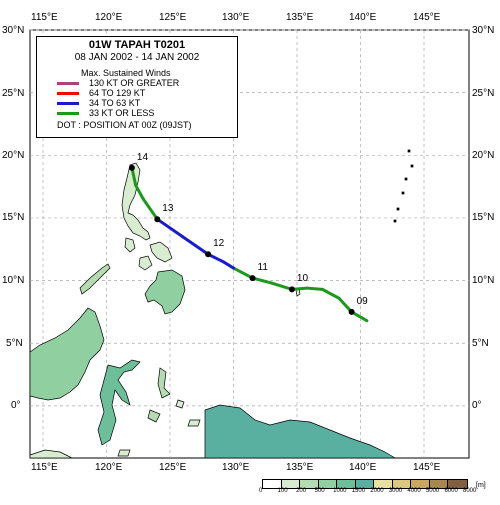 The height and width of the screenshot is (505, 500). Describe the element at coordinates (13, 155) in the screenshot. I see `lat-label-left-20: 20°N` at that location.